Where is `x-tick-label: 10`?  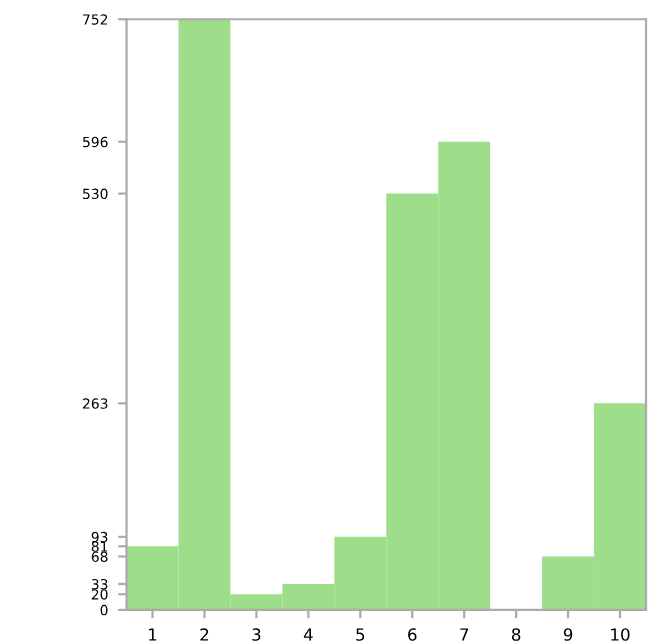
x-tick-label: 10 is located at coordinates (620, 634).